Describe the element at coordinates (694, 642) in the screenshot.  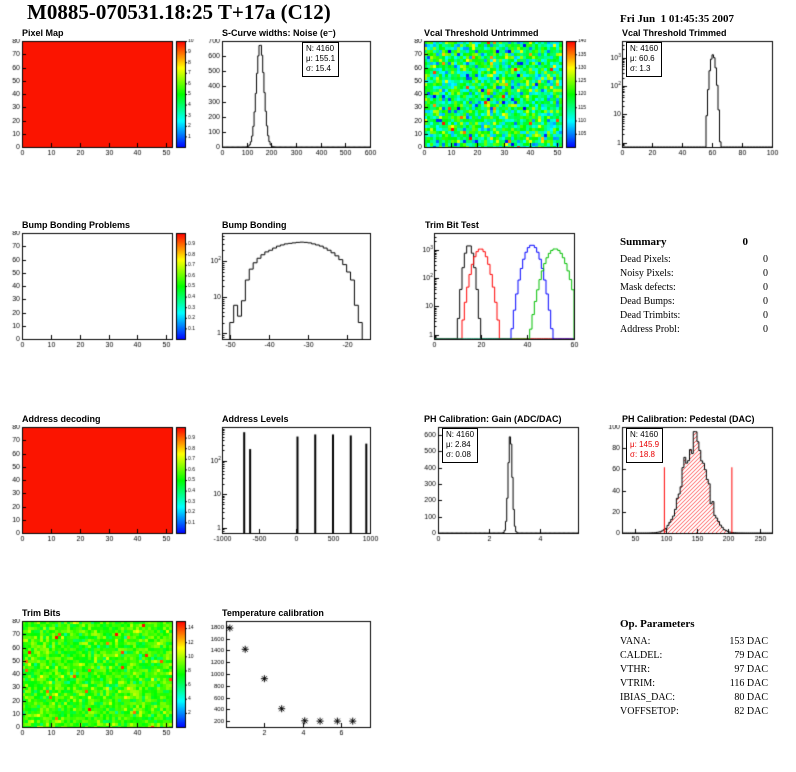
I see `op-parameter-row: VANA: 153 DAC` at that location.